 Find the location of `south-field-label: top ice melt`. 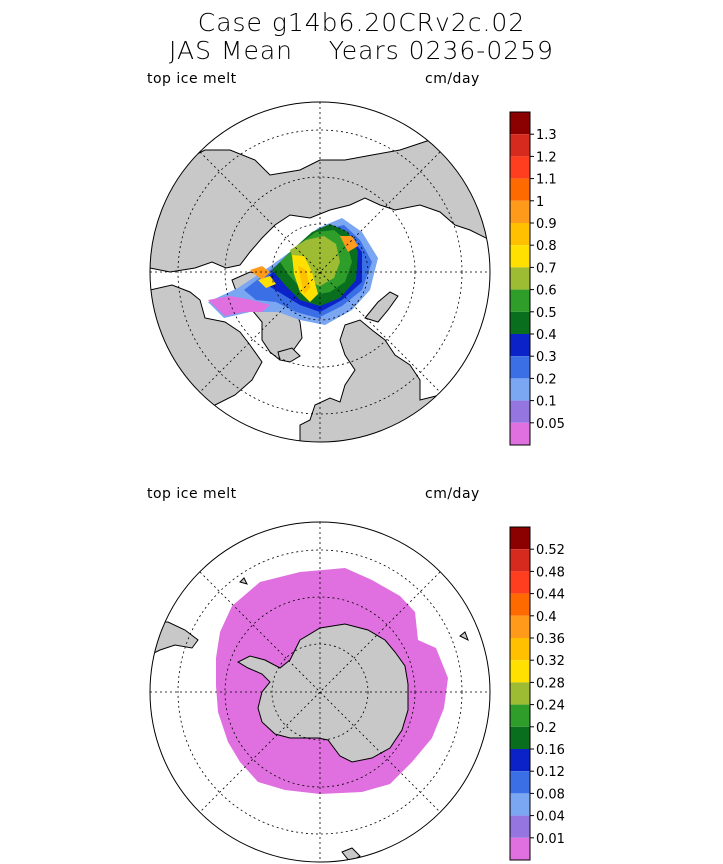

south-field-label: top ice melt is located at coordinates (192, 494).